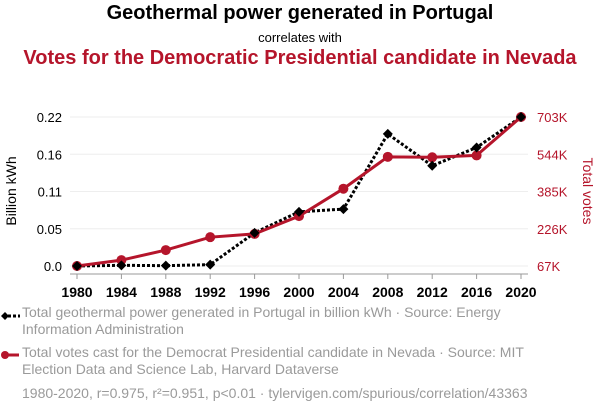 This screenshot has height=414, width=600. I want to click on y-axis-label-right: Total votes, so click(588, 191).